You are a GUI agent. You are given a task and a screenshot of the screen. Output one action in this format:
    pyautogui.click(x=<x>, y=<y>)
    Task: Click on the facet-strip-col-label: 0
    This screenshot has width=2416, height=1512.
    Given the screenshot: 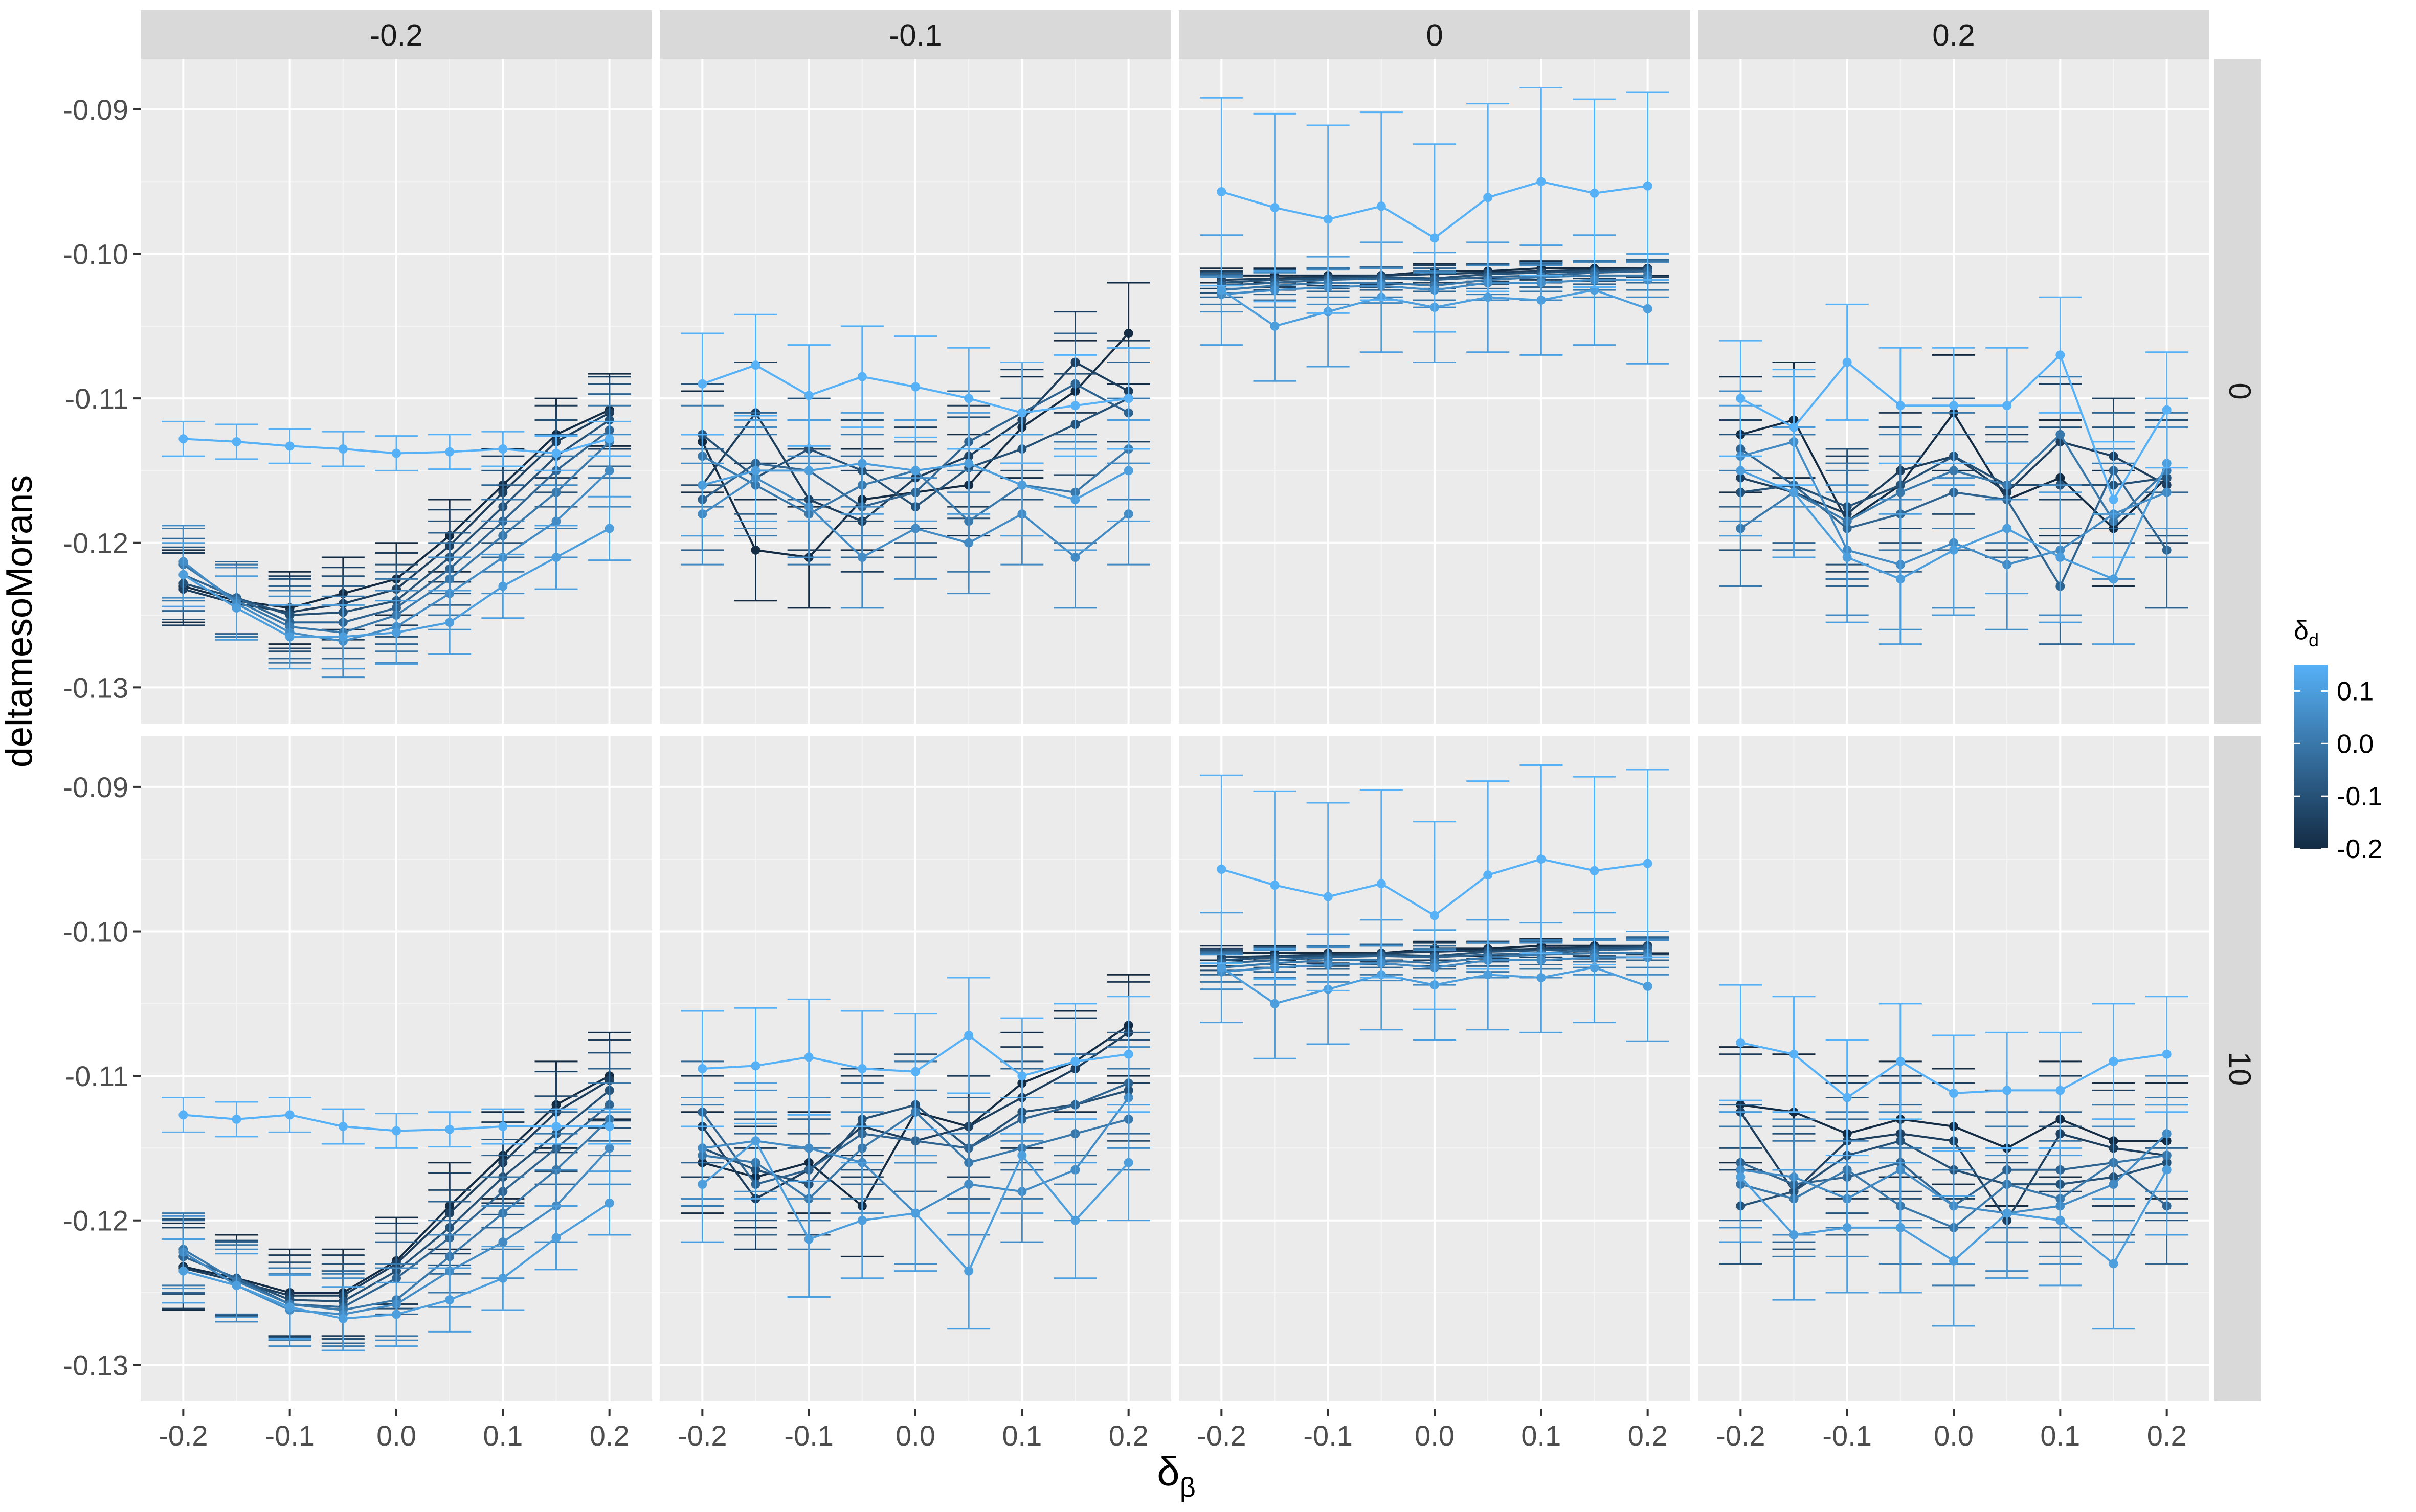 What is the action you would take?
    pyautogui.click(x=1434, y=35)
    